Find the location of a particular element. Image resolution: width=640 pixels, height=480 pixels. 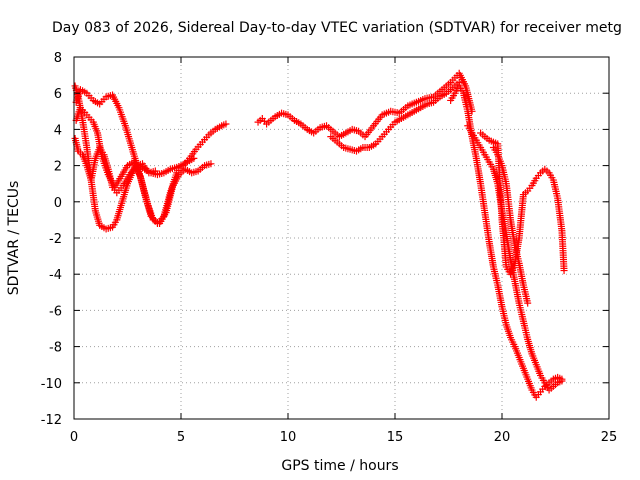

series-satellite-arc-e is located at coordinates (365, 105).